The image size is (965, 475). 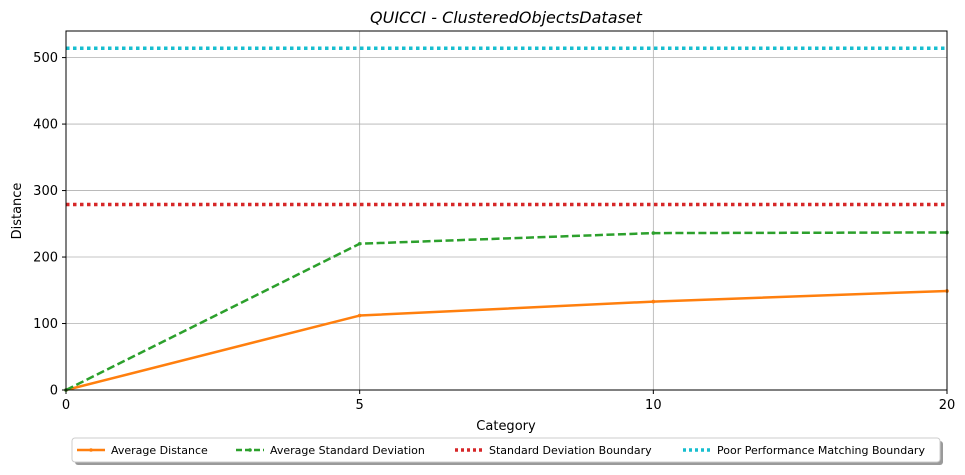 What do you see at coordinates (54, 391) in the screenshot?
I see `y-tick-label: 0` at bounding box center [54, 391].